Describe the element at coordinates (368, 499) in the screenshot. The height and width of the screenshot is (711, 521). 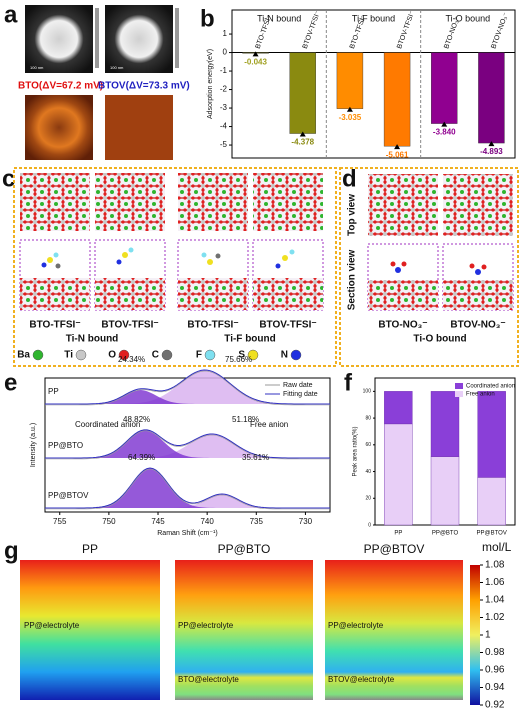
I see `y-tick-label: 20` at that location.